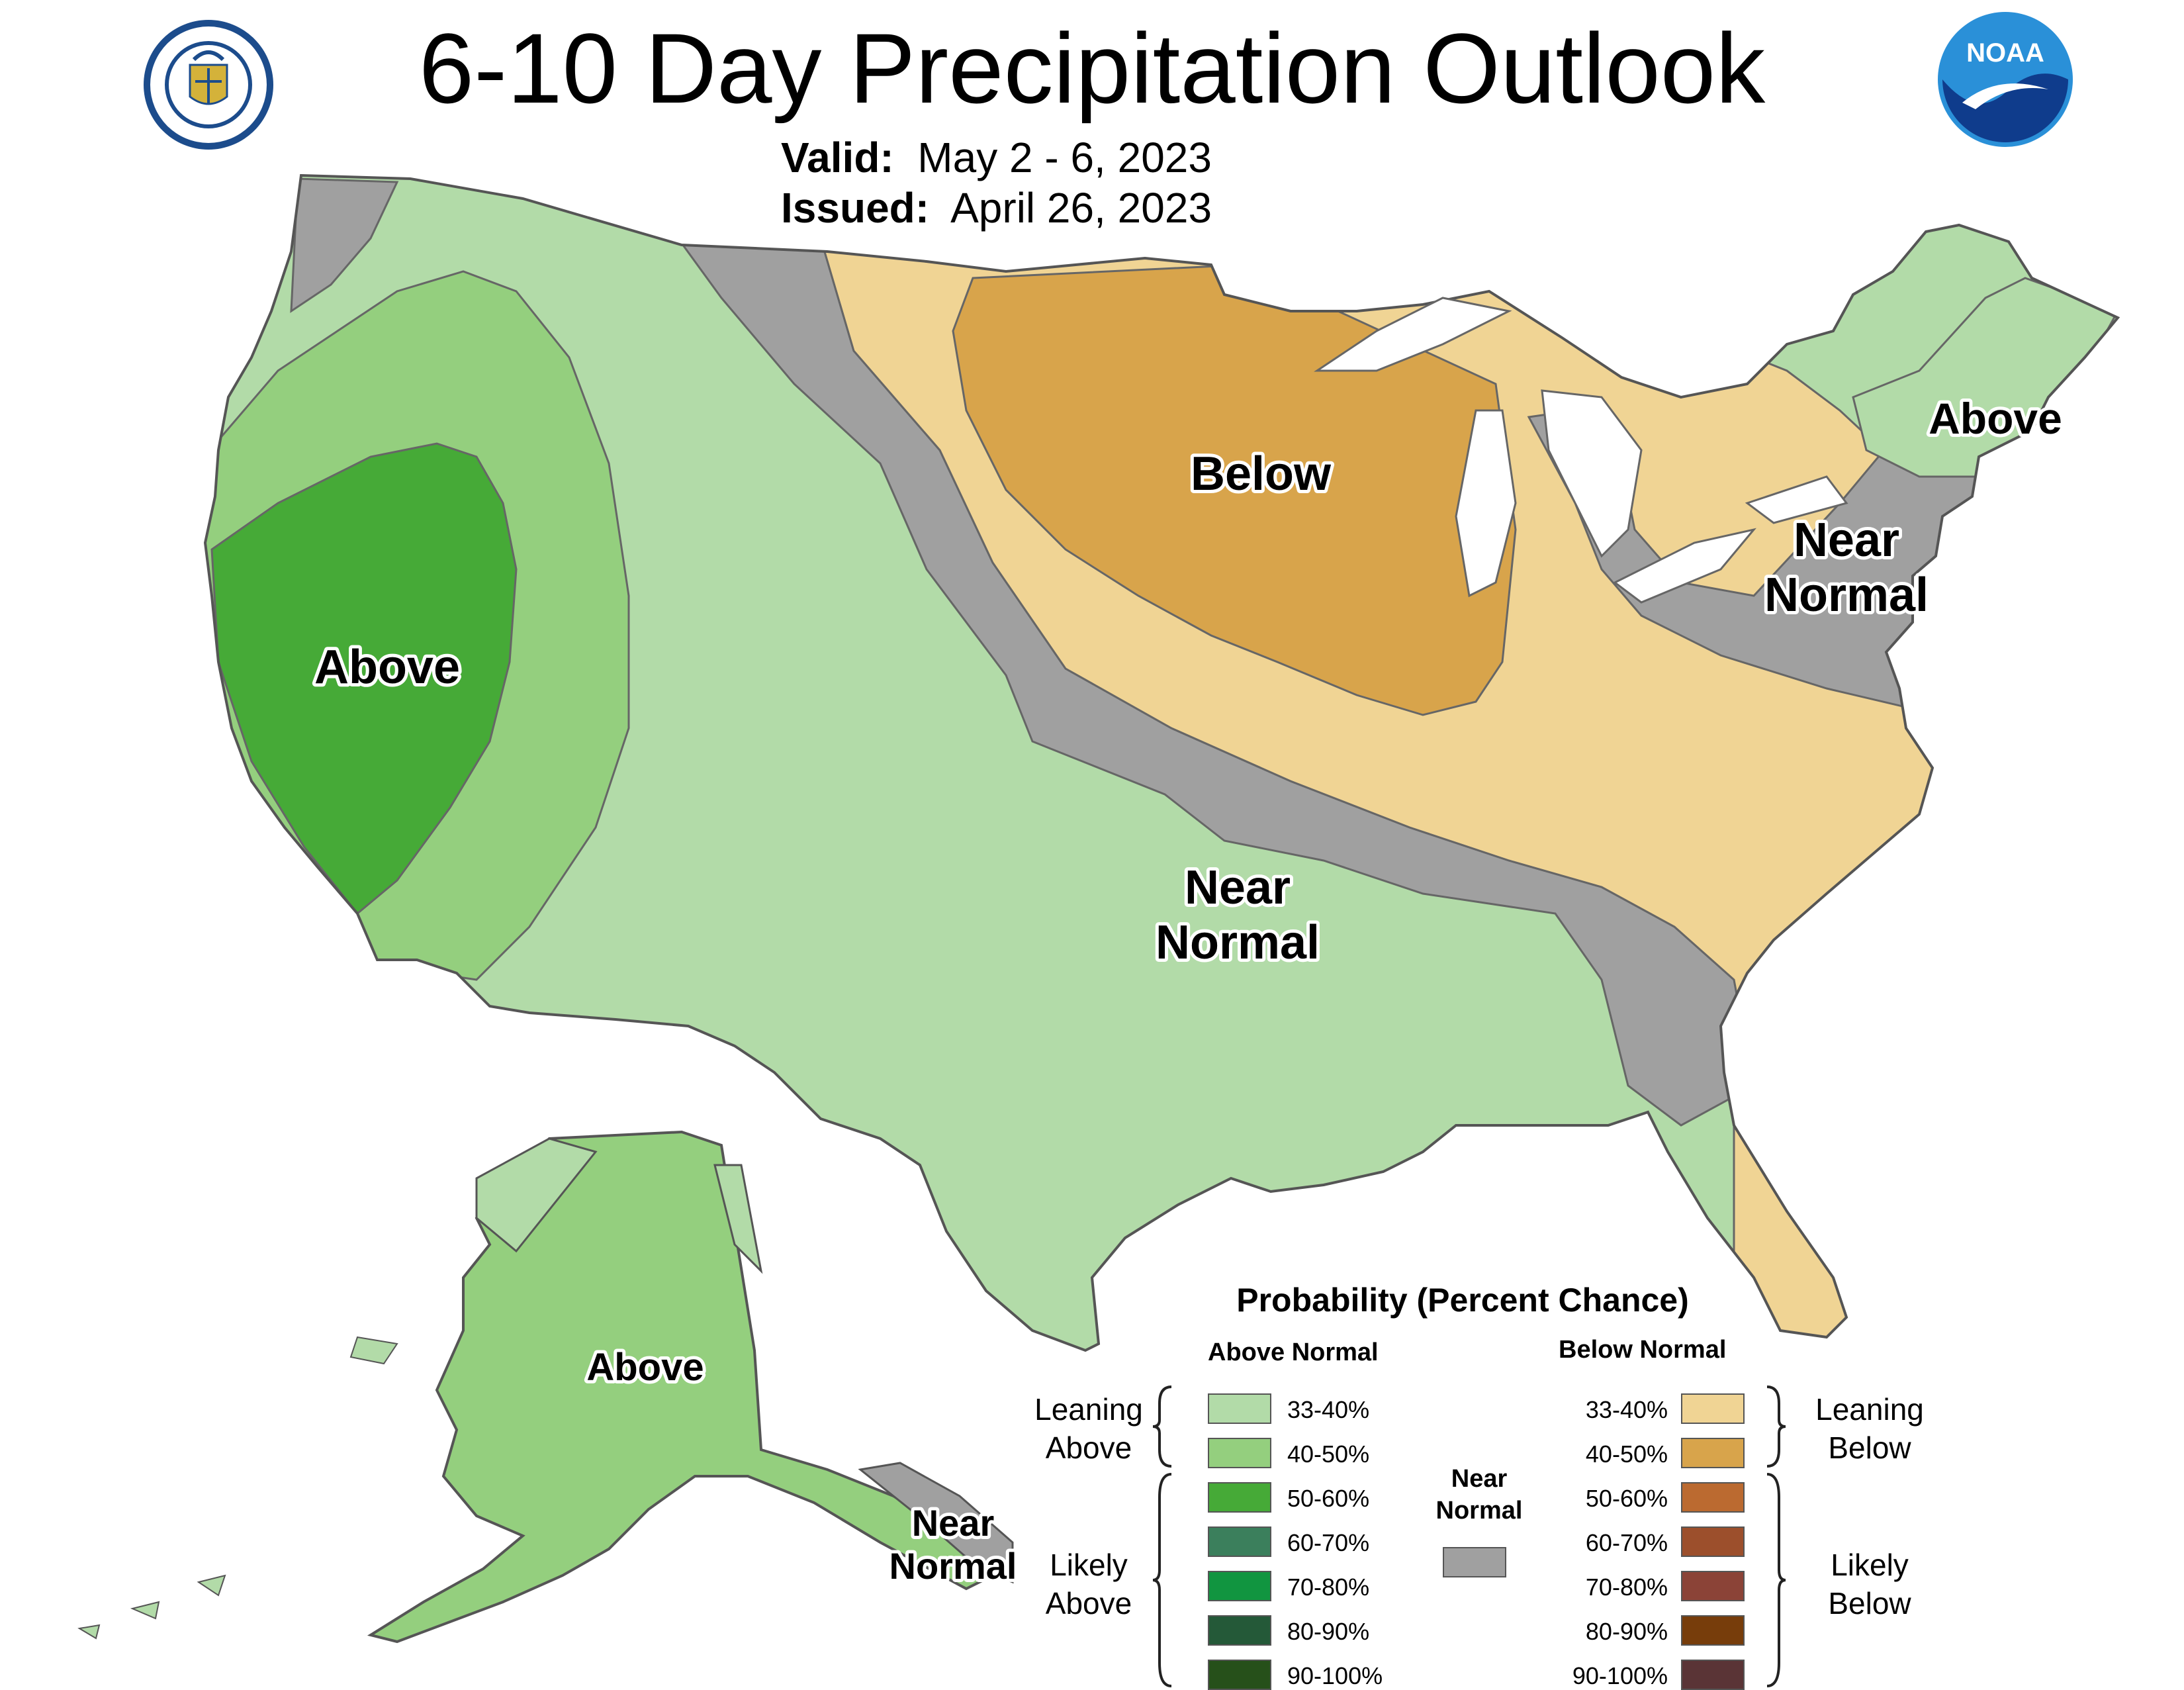 This screenshot has width=2184, height=1690. Describe the element at coordinates (1846, 541) in the screenshot. I see `label-northeast-near-1: Near` at that location.